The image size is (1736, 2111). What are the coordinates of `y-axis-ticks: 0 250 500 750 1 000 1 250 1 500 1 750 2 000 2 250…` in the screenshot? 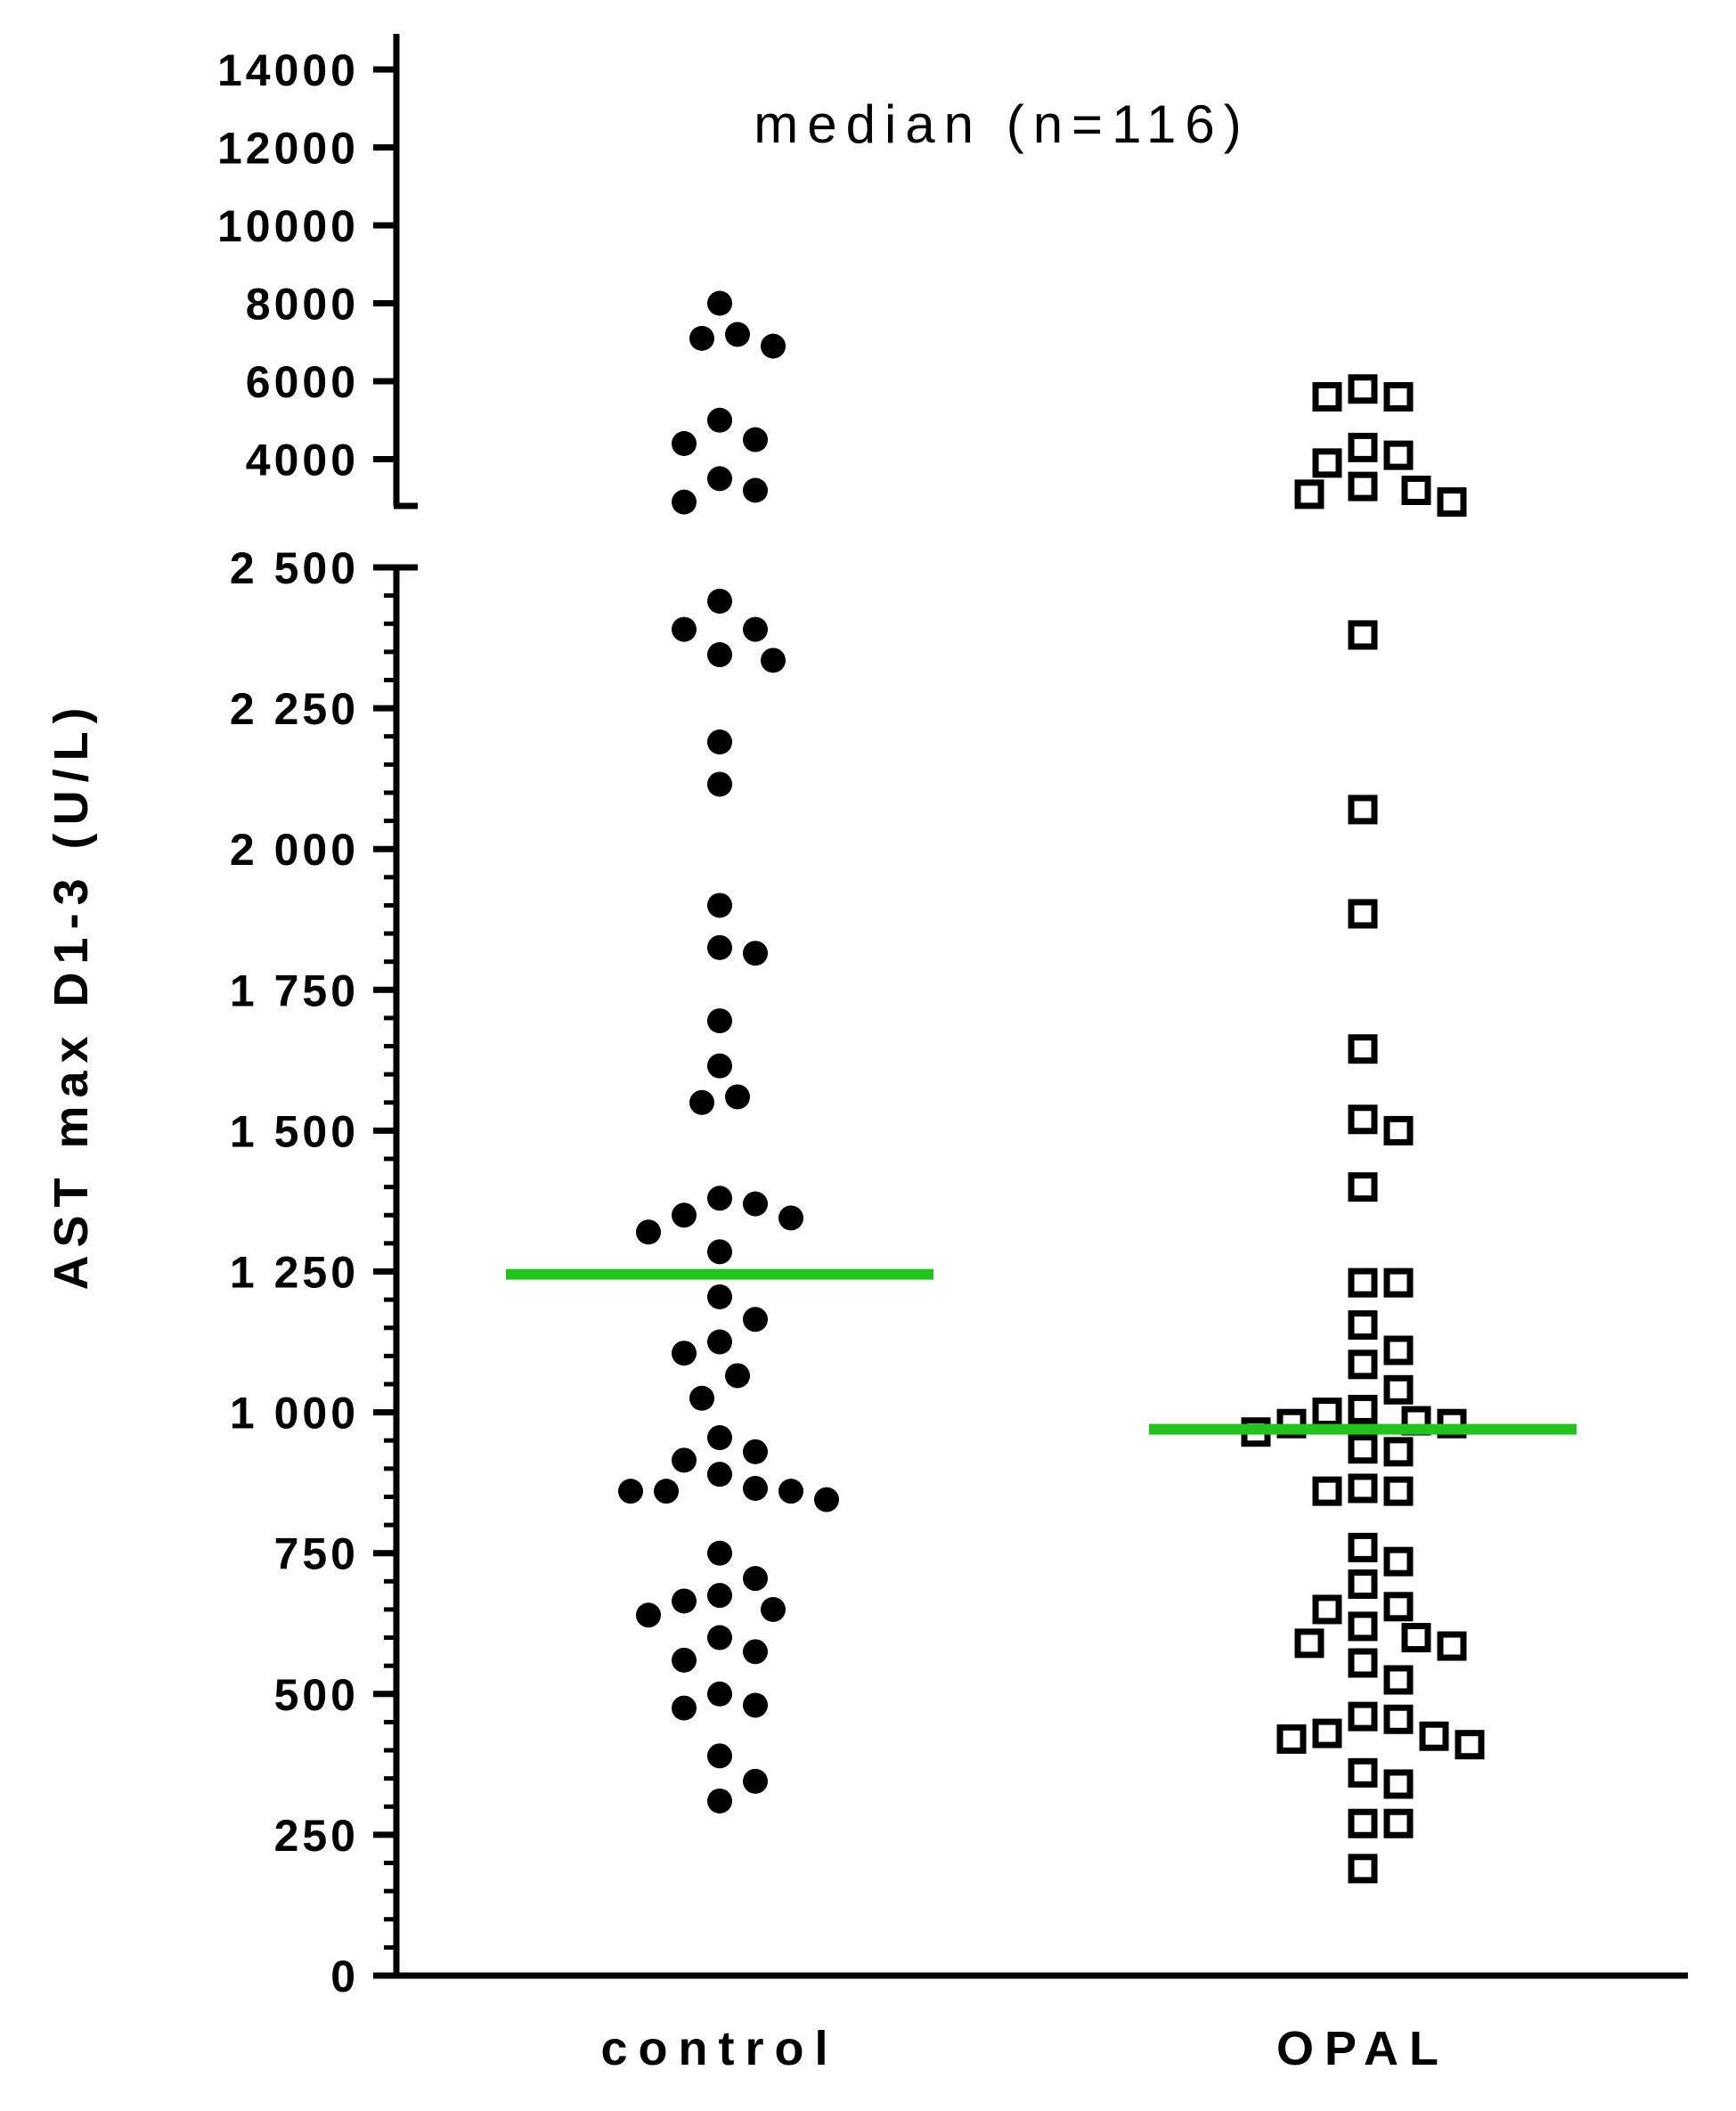 It's located at (307, 1023).